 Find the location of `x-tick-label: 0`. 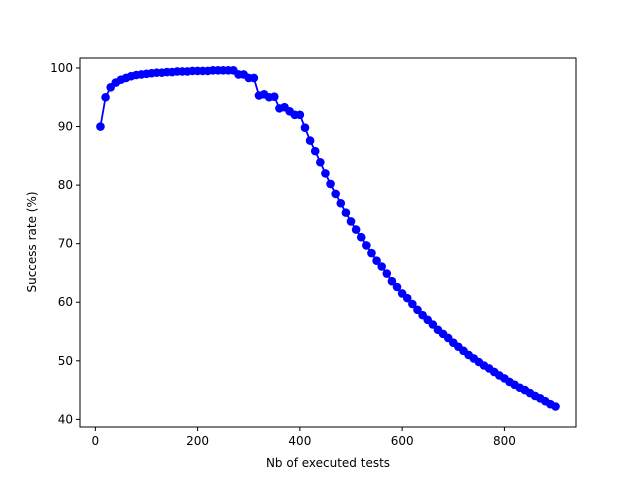

x-tick-label: 0 is located at coordinates (96, 441).